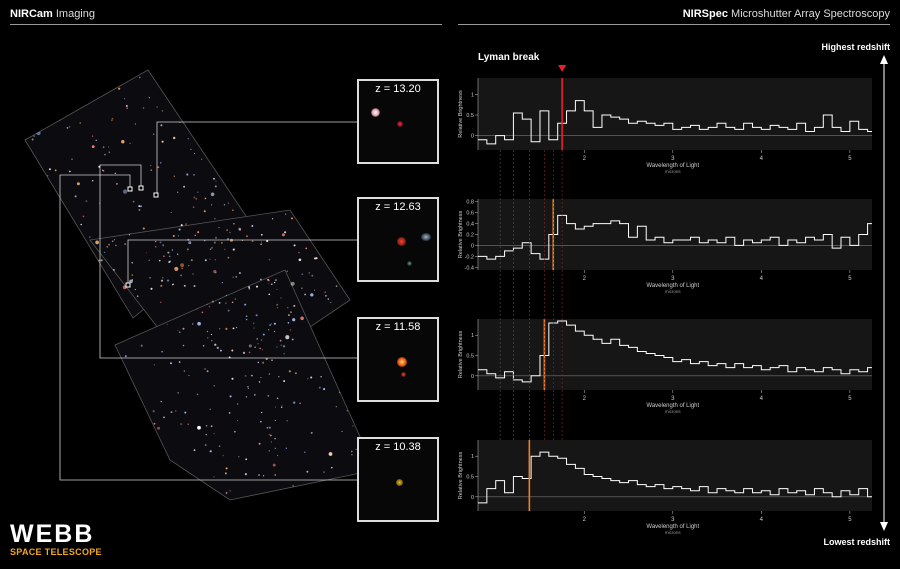 This screenshot has width=900, height=569. Describe the element at coordinates (762, 520) in the screenshot. I see `x-tick-label: 4` at that location.